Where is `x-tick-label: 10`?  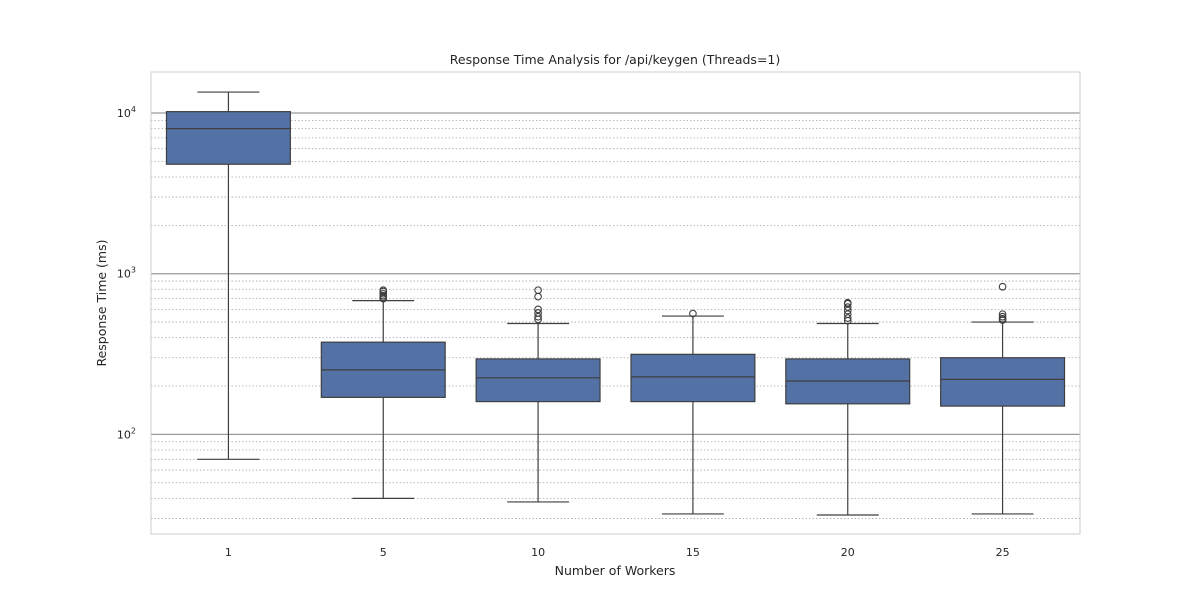 x-tick-label: 10 is located at coordinates (538, 552).